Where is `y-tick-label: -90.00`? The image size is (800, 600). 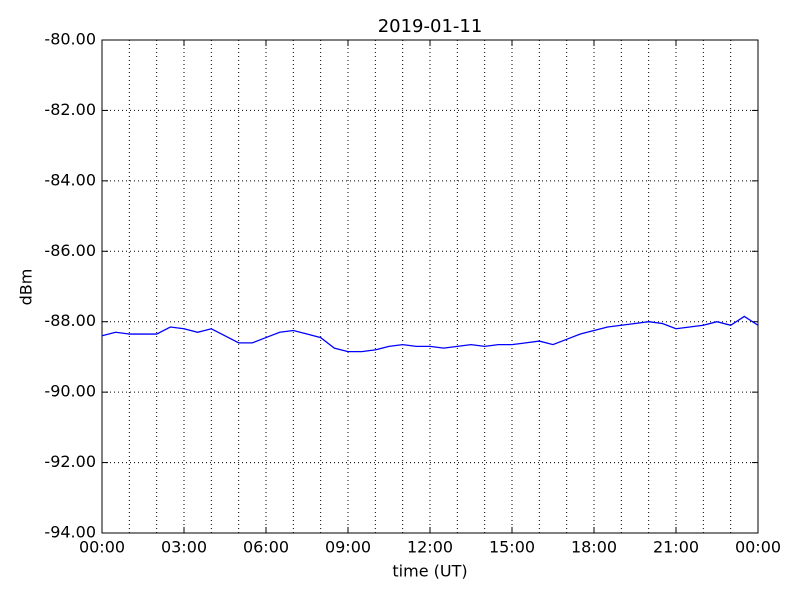
y-tick-label: -90.00 is located at coordinates (70, 391).